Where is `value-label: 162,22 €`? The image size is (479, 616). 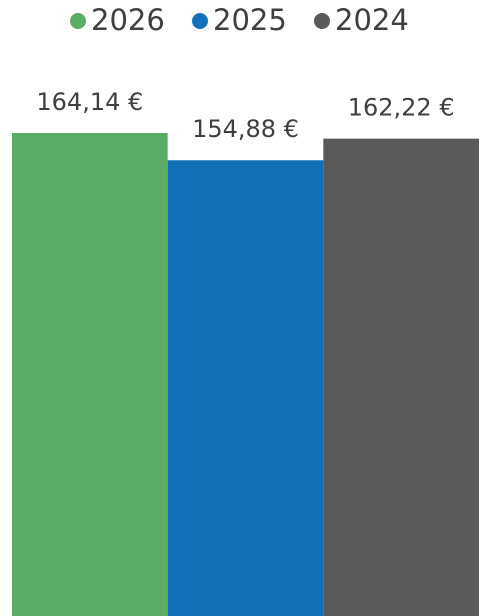 value-label: 162,22 € is located at coordinates (401, 108).